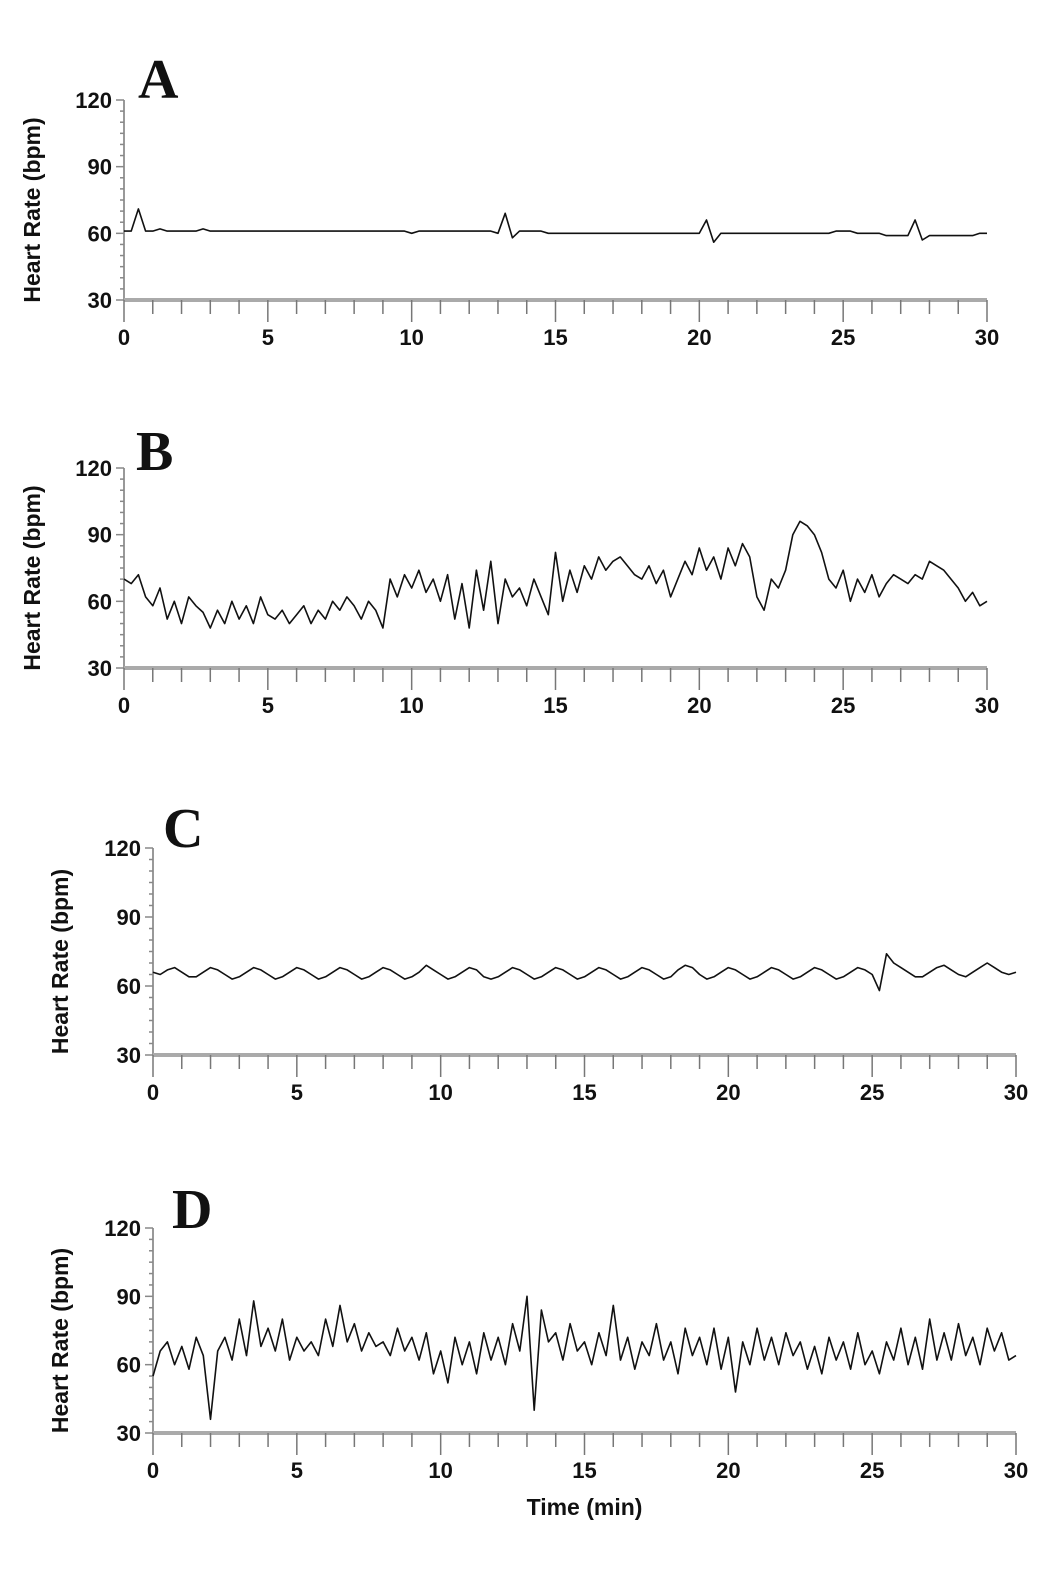 The width and height of the screenshot is (1054, 1586). Describe the element at coordinates (183, 829) in the screenshot. I see `panel-label: C` at that location.